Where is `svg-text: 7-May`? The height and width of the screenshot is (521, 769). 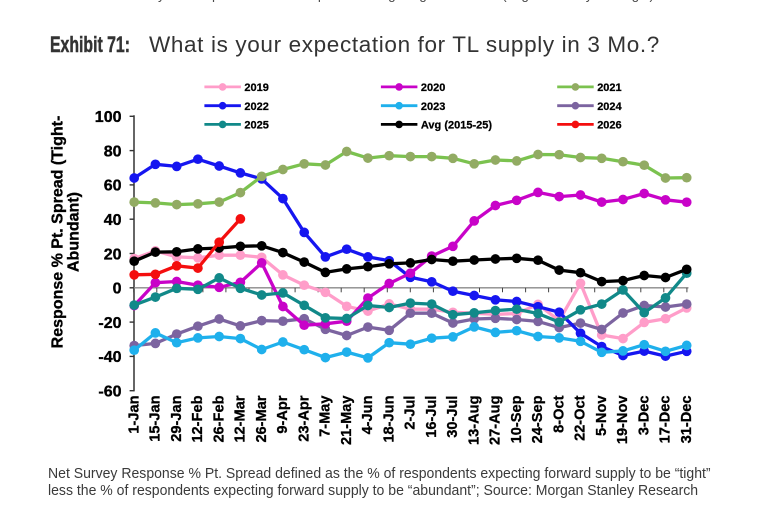
svg-text: 7-May is located at coordinates (326, 416).